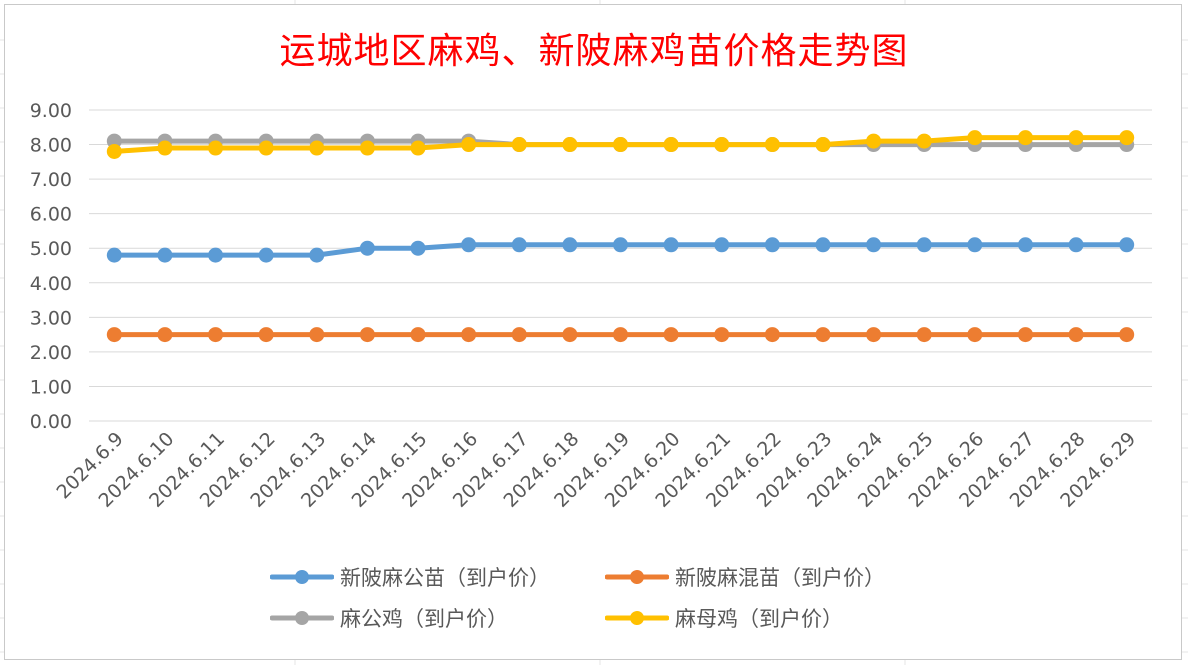  I want to click on legend-label-series-4: 麻母鸡（到户价）, so click(759, 619).